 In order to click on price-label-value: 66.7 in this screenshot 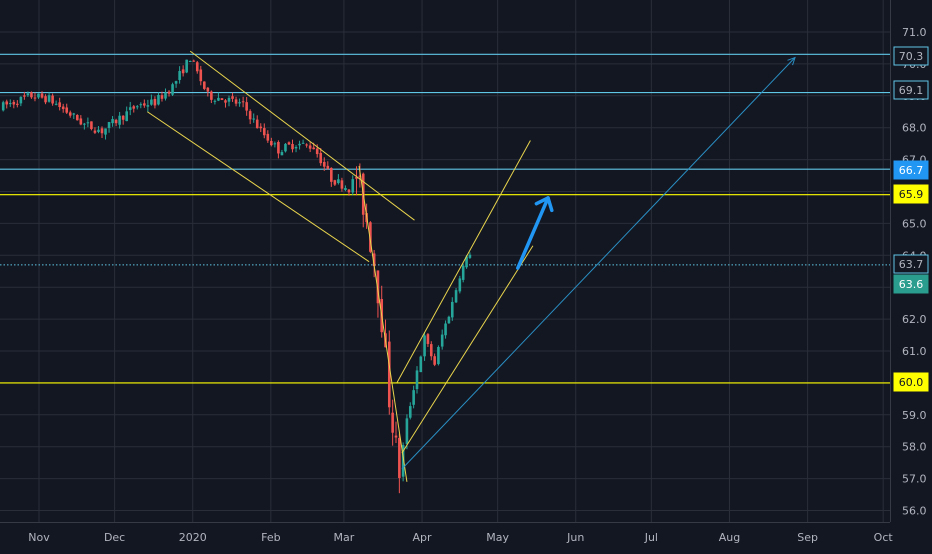, I will do `click(911, 170)`.